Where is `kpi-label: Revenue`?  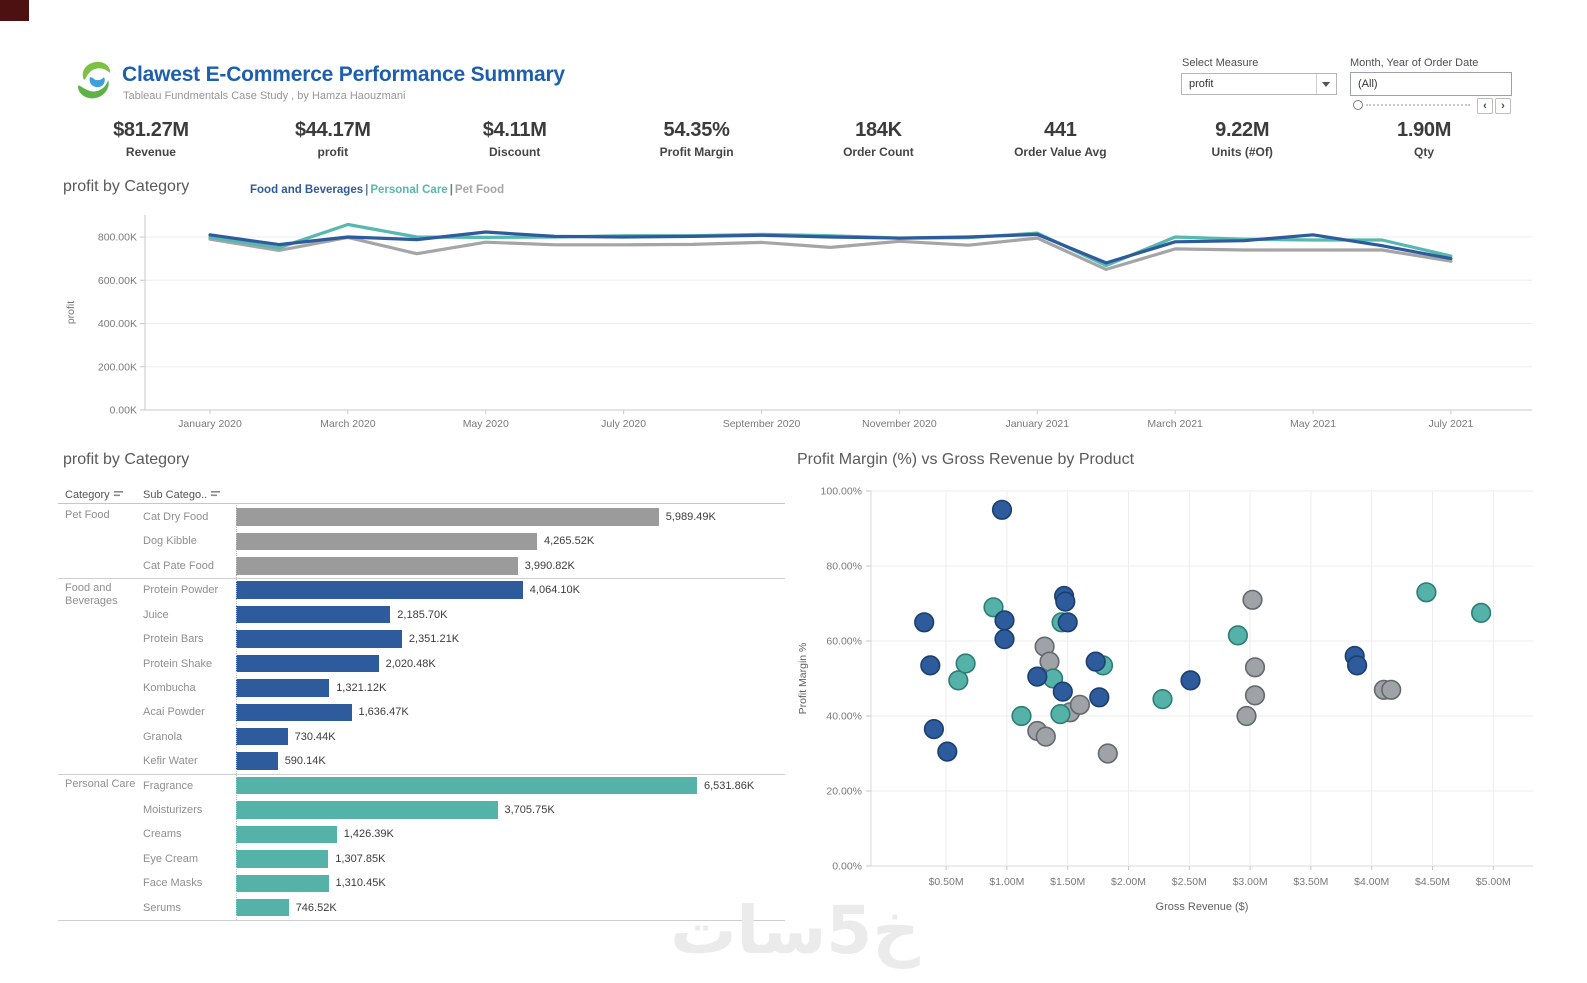
kpi-label: Revenue is located at coordinates (150, 152).